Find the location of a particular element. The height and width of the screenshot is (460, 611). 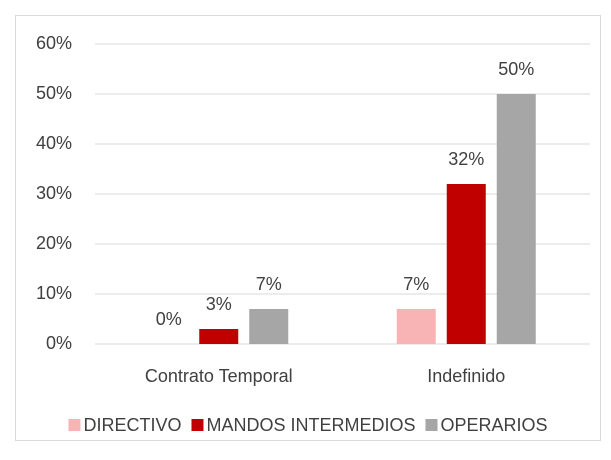

x-tick-label: Indefinido is located at coordinates (466, 376).